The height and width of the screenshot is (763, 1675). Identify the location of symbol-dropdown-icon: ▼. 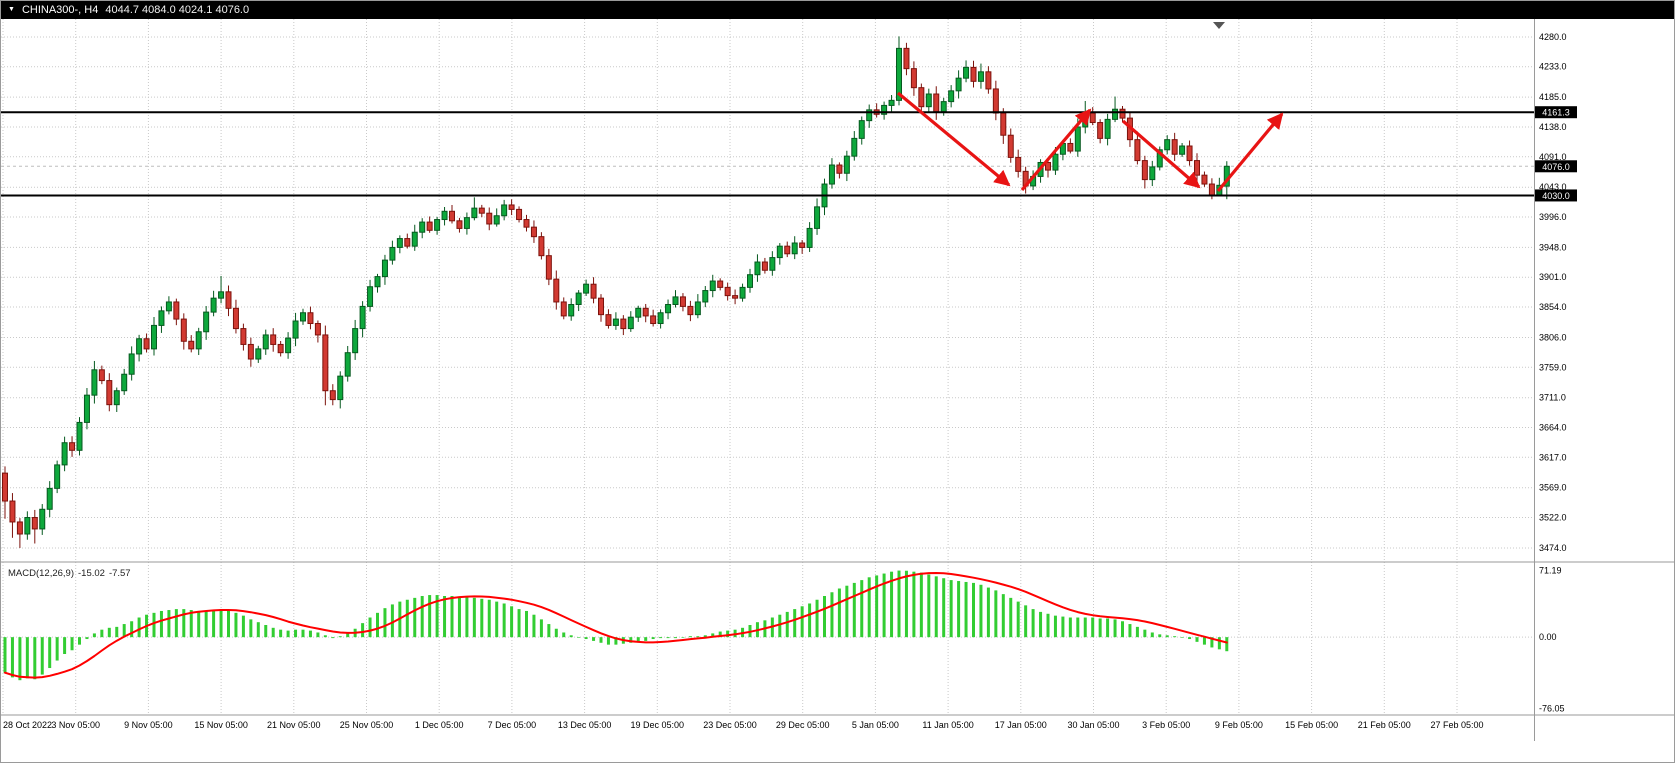
(11, 9).